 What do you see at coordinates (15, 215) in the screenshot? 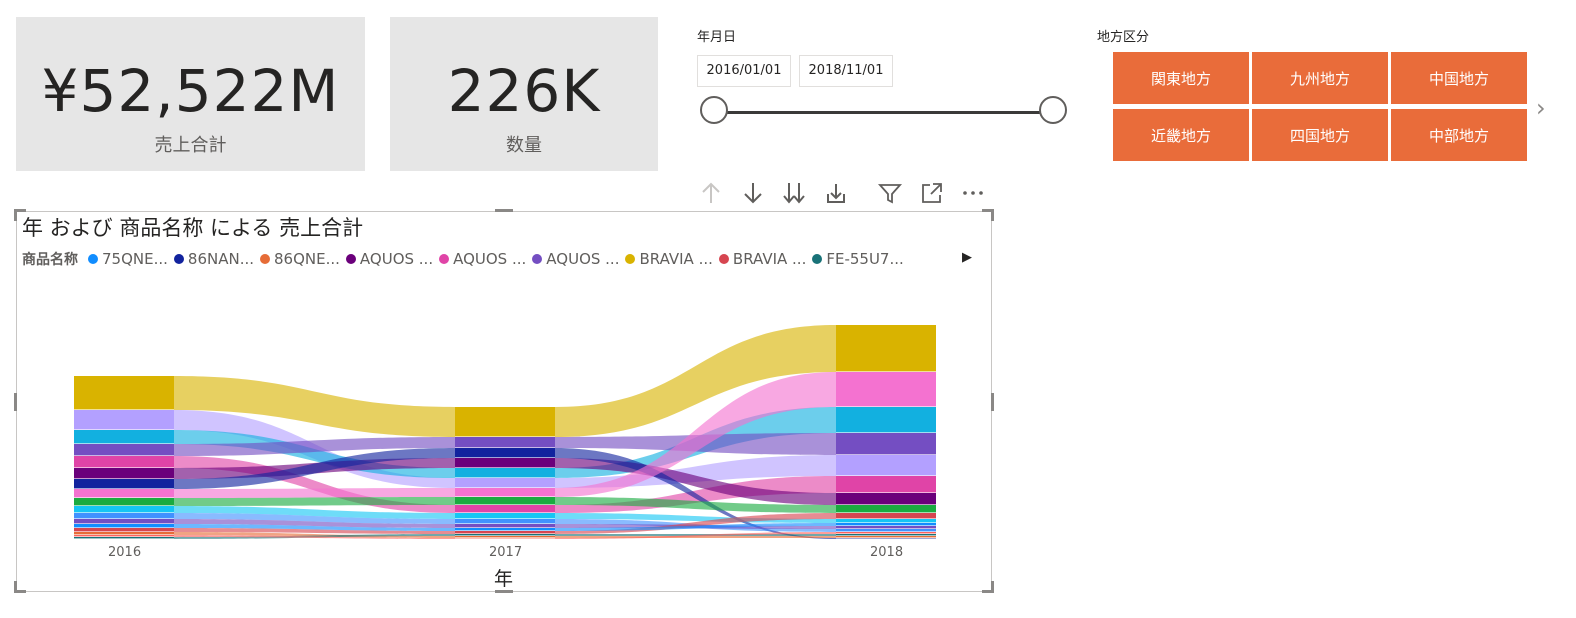
I see `resize-handle-top-left-v` at bounding box center [15, 215].